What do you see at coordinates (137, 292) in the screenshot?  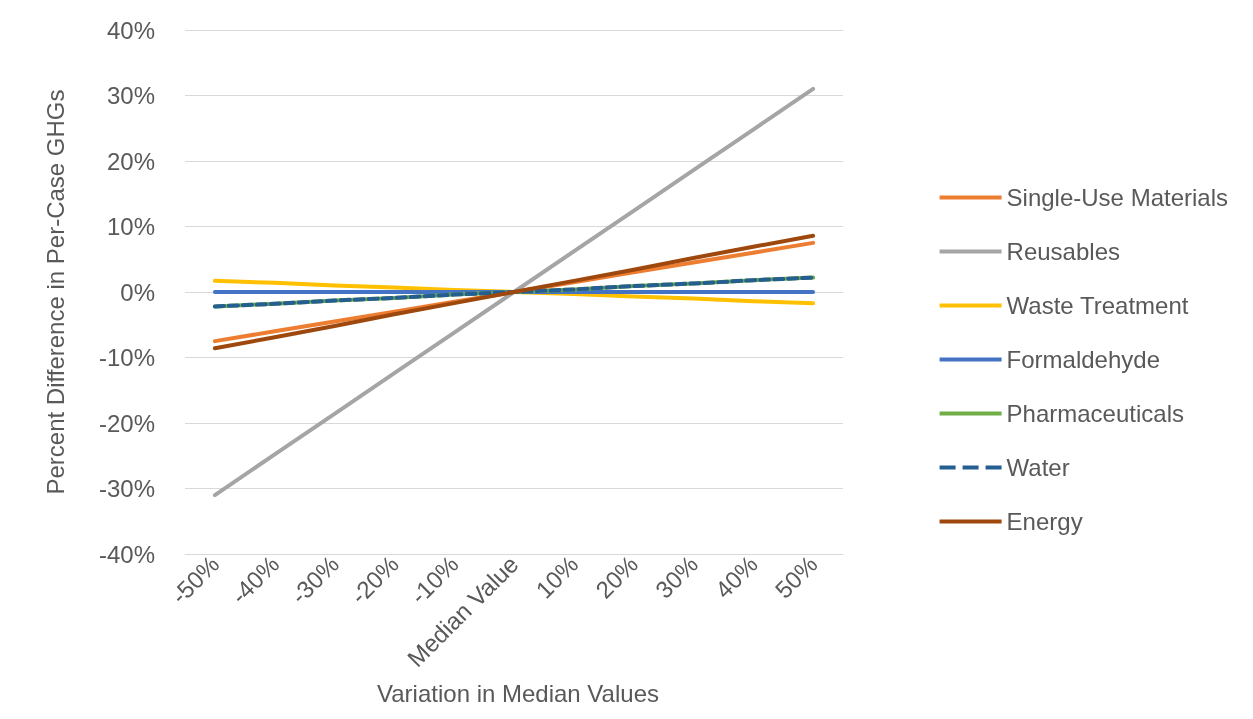 I see `y-tick-label: 0%` at bounding box center [137, 292].